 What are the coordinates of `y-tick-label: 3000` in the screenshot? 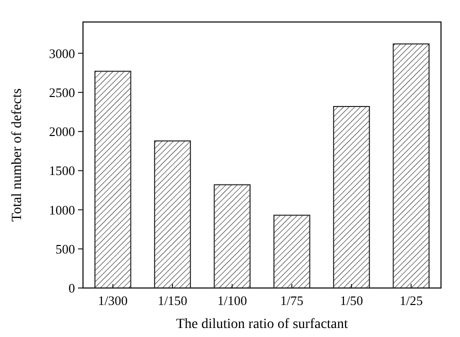 It's located at (62, 53).